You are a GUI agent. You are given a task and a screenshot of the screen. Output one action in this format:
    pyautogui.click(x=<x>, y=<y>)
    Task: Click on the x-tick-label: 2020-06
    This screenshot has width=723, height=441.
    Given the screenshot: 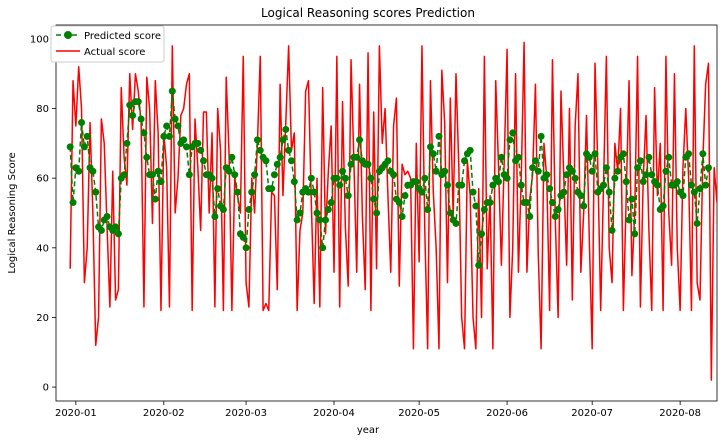 What is the action you would take?
    pyautogui.click(x=507, y=413)
    